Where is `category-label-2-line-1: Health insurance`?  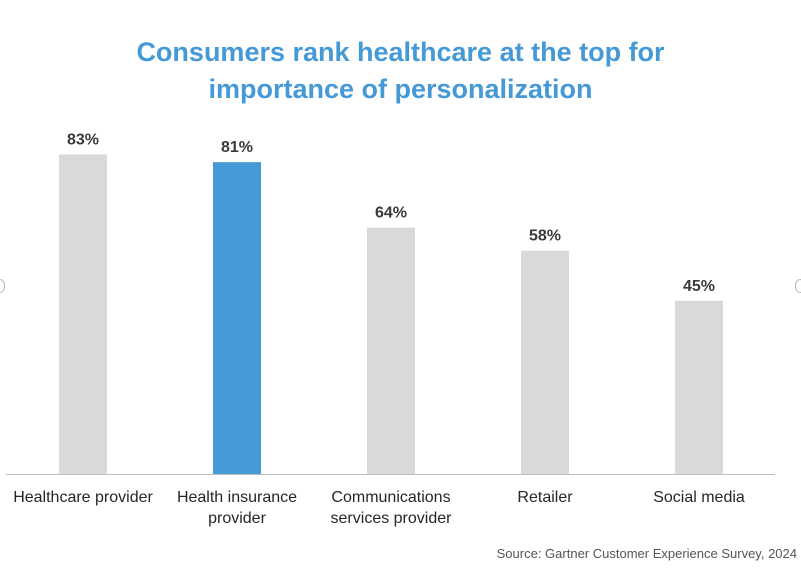
category-label-2-line-1: Health insurance is located at coordinates (237, 497).